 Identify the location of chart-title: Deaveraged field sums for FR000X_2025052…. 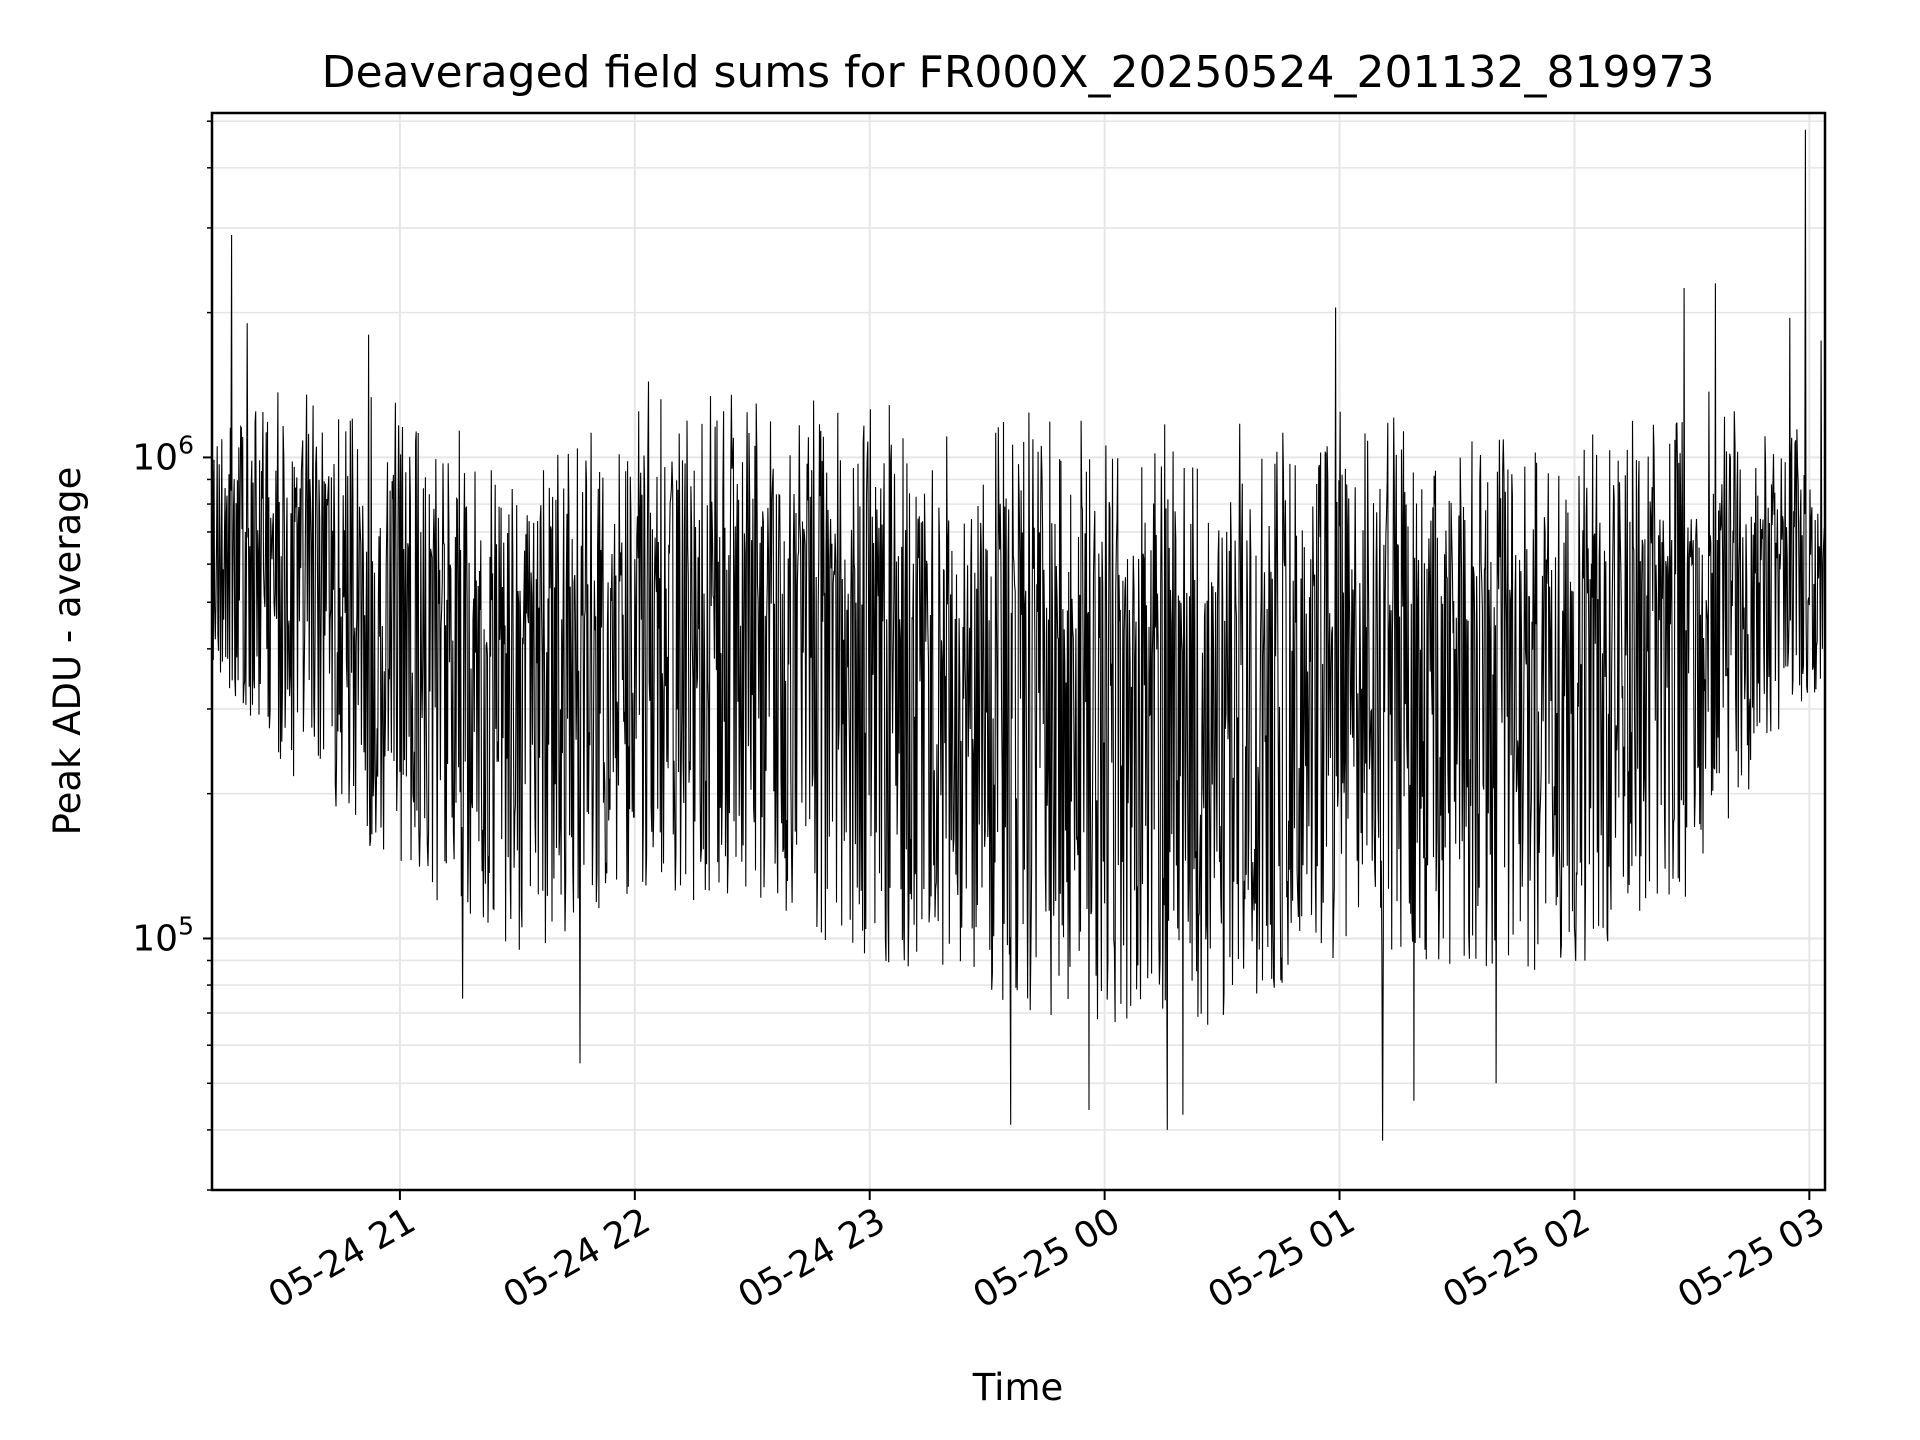
(1018, 72).